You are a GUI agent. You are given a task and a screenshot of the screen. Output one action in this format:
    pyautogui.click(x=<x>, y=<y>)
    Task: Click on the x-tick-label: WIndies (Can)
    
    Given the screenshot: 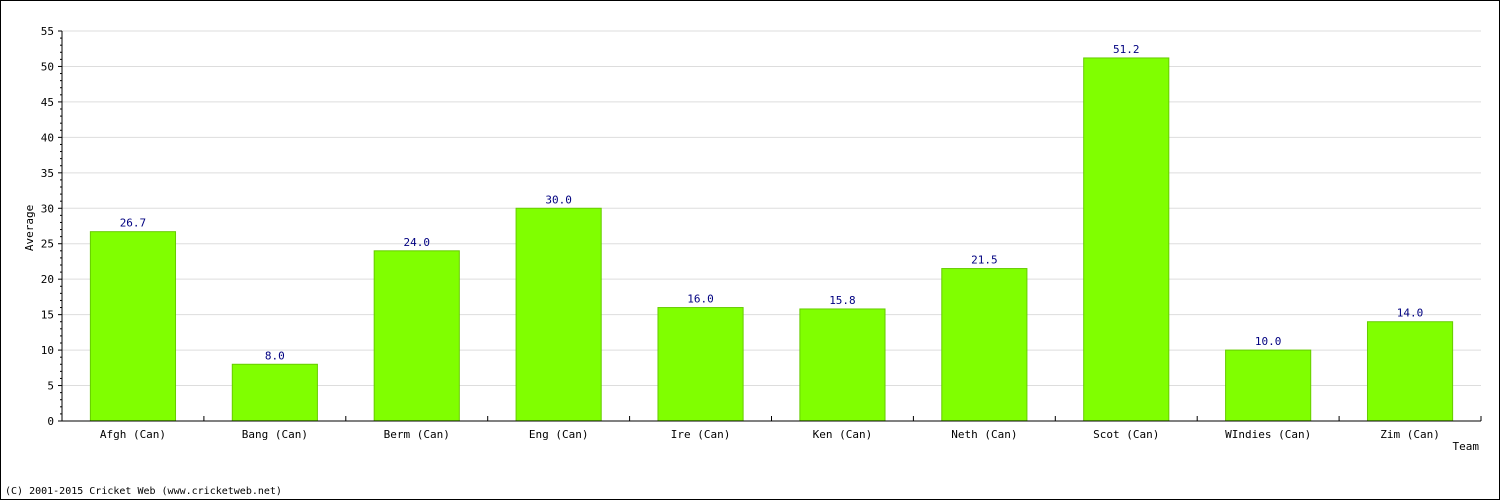 What is the action you would take?
    pyautogui.click(x=1268, y=434)
    